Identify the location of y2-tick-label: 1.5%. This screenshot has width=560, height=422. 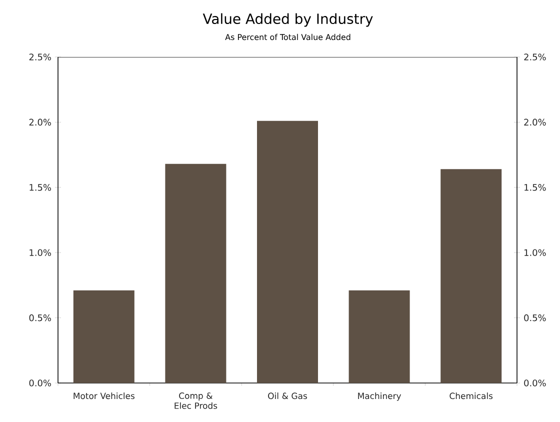
(535, 187).